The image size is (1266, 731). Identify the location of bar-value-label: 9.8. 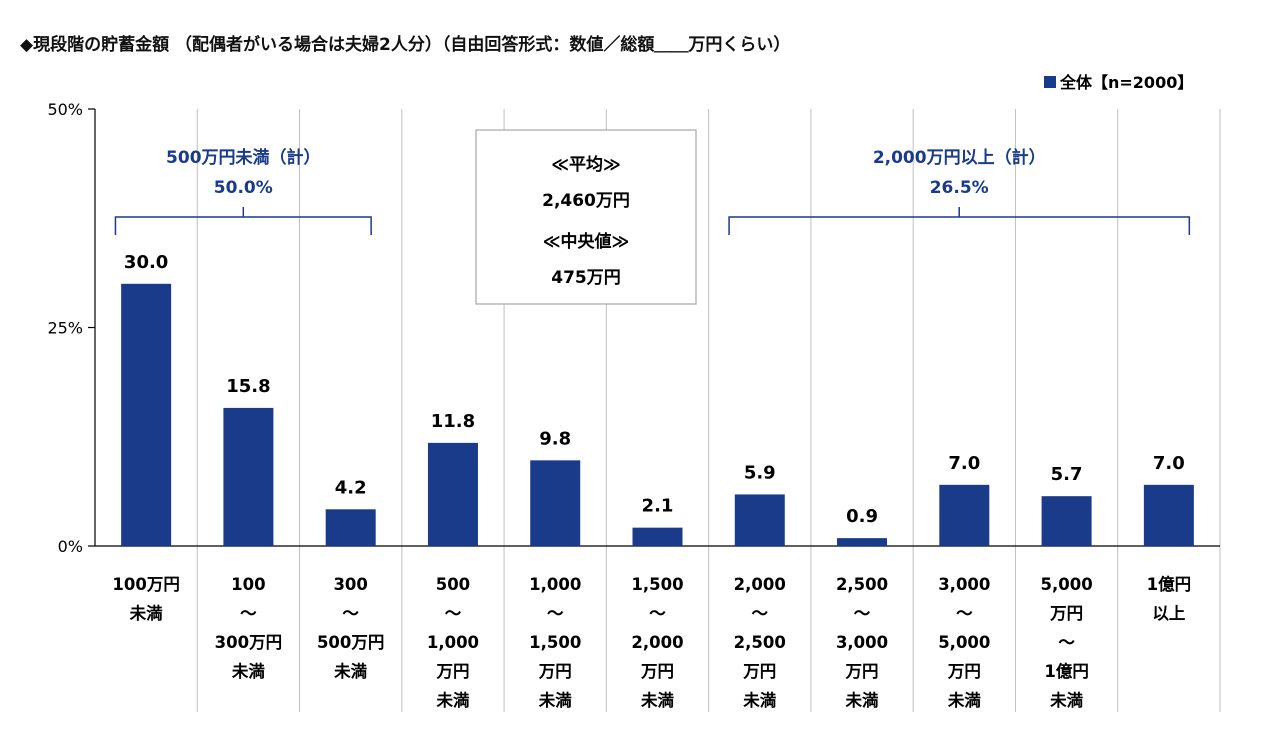
(555, 438).